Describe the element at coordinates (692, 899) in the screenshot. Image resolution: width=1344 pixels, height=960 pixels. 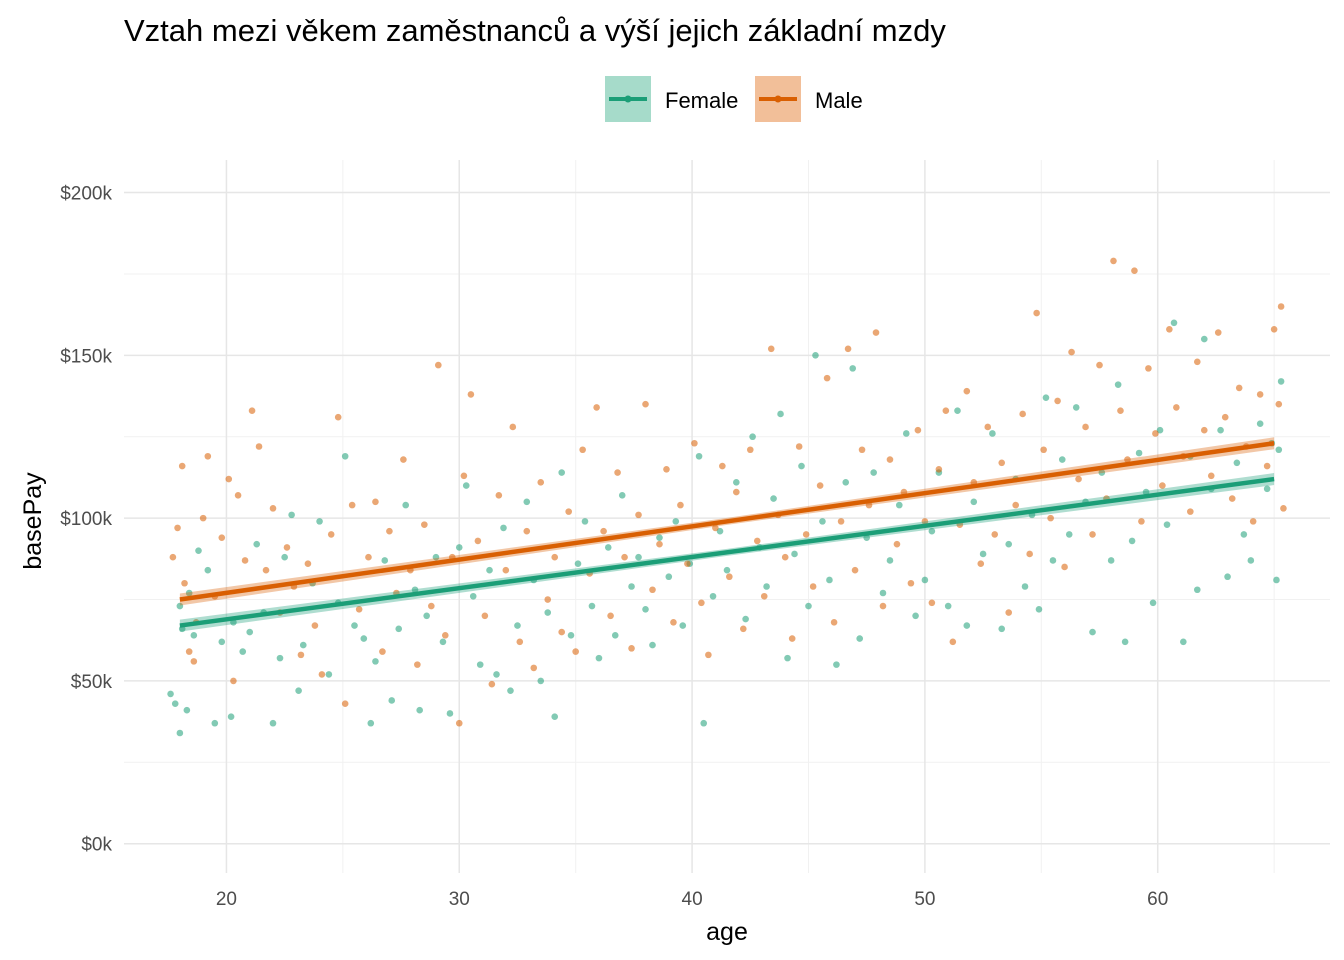
I see `x-axis-ticks: 20 30 40 50 60` at that location.